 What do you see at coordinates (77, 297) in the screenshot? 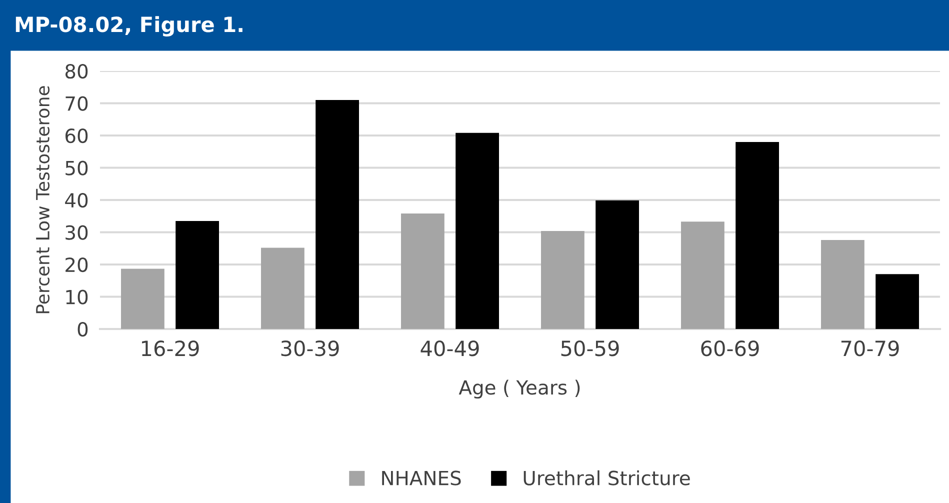
I see `y-tick-label: 10` at bounding box center [77, 297].